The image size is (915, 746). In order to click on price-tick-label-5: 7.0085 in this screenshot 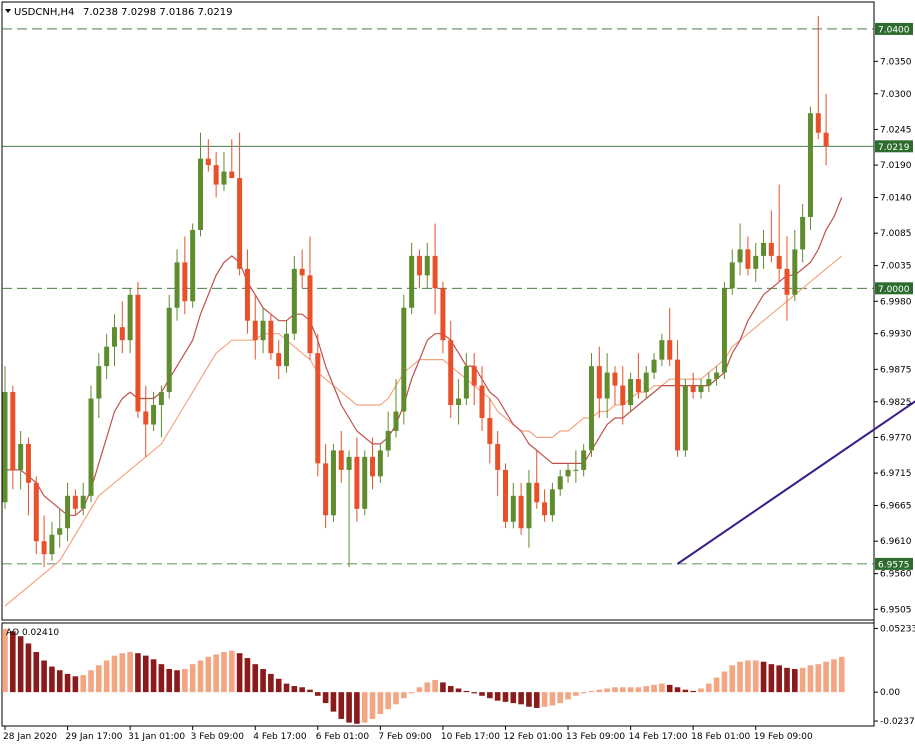, I will do `click(896, 234)`.